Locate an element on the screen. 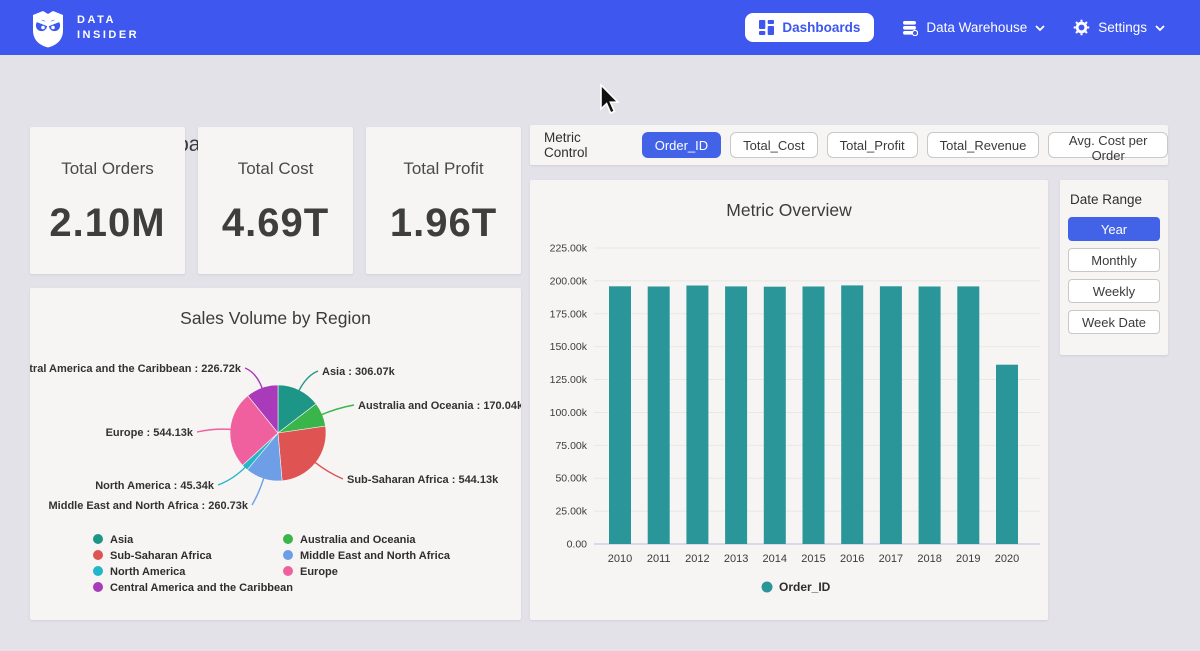 Image resolution: width=1200 pixels, height=651 pixels. date-range-panel: Date Range Year Monthly Weekly Week Date is located at coordinates (1114, 267).